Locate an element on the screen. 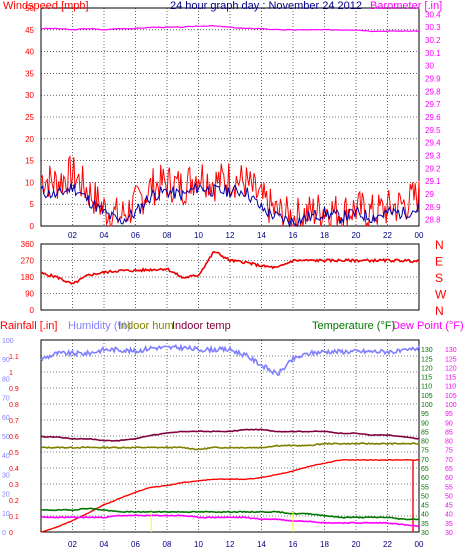 The image size is (469, 555). temp-tick-label: 40 is located at coordinates (425, 515).